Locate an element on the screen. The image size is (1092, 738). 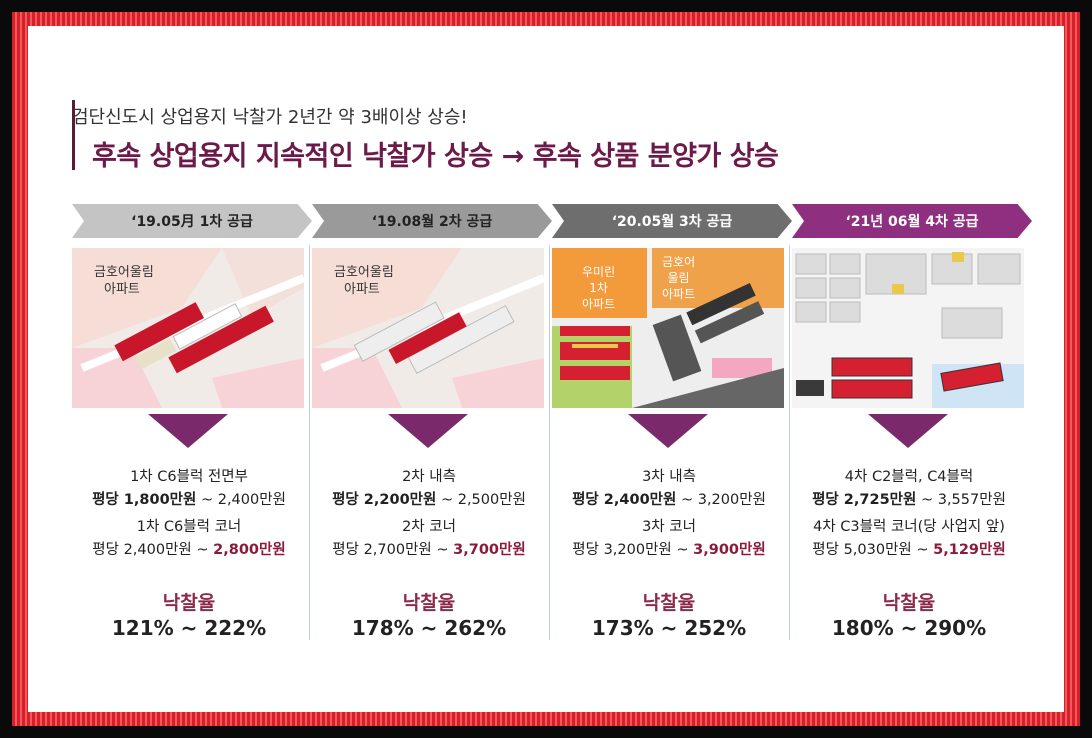
column-4: ‘21년 06월 4차 공급 is located at coordinates (912, 424).